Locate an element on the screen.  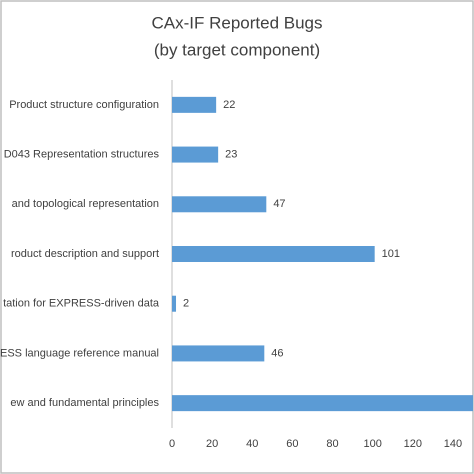
data-label: 23 is located at coordinates (231, 154).